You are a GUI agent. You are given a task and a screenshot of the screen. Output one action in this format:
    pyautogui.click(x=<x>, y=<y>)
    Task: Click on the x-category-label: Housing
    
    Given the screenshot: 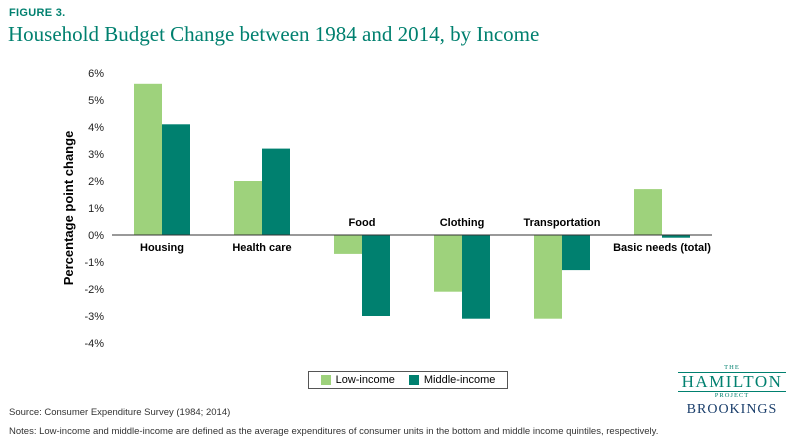 What is the action you would take?
    pyautogui.click(x=162, y=248)
    